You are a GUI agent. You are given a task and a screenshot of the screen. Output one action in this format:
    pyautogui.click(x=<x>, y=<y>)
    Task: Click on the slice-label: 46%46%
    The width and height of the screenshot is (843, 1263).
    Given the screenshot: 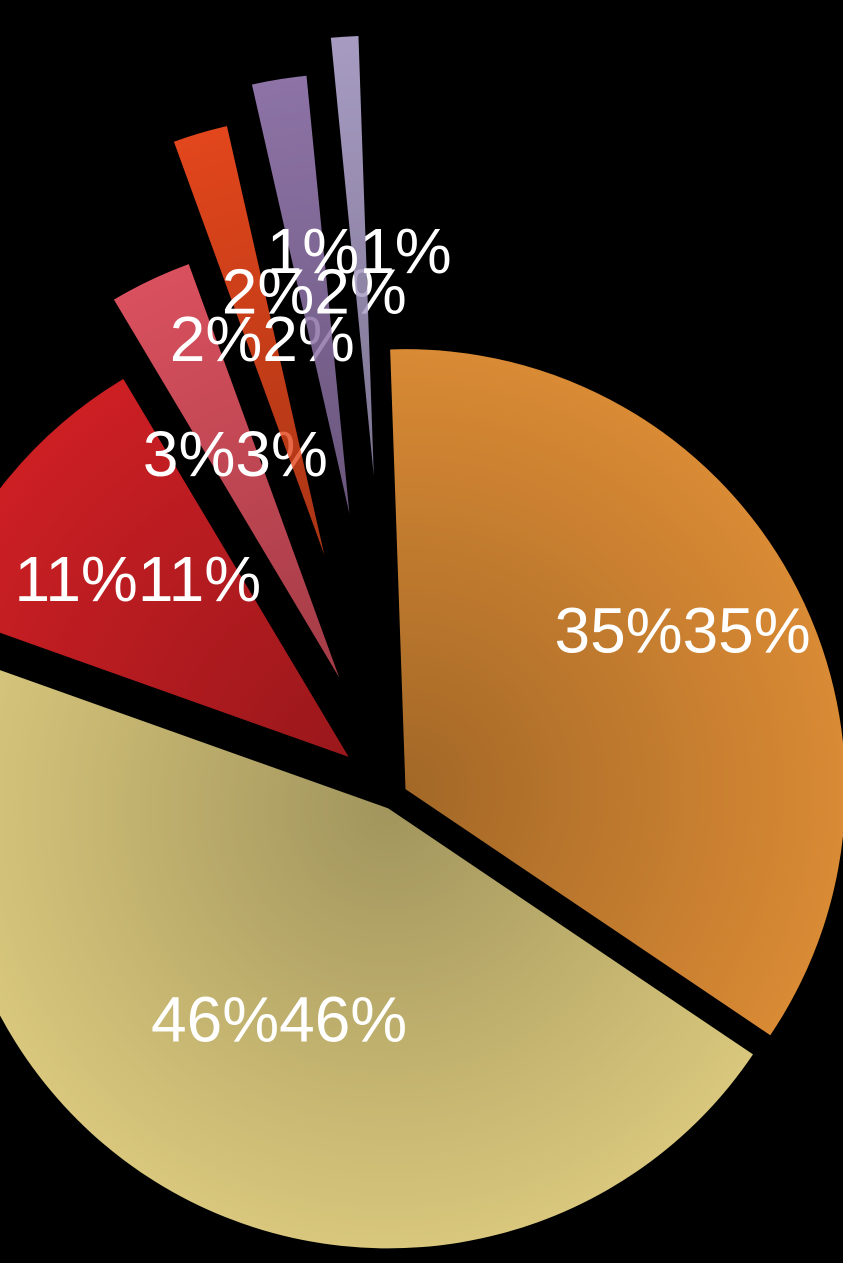 What is the action you would take?
    pyautogui.click(x=279, y=1019)
    